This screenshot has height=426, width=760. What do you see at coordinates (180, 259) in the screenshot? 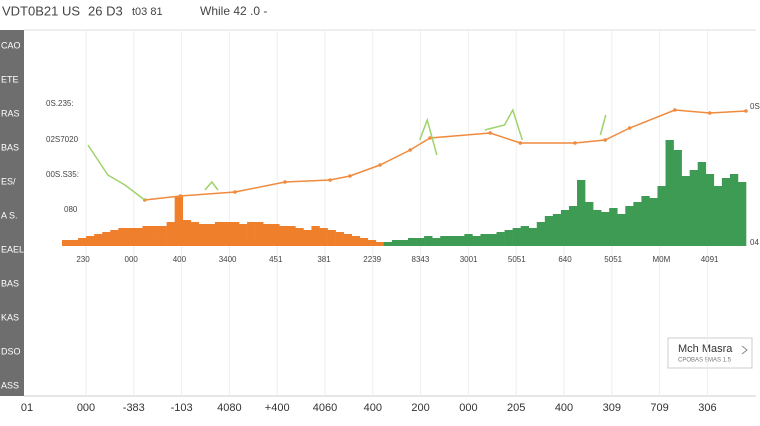
I see `x-tick-label: 400` at bounding box center [180, 259].